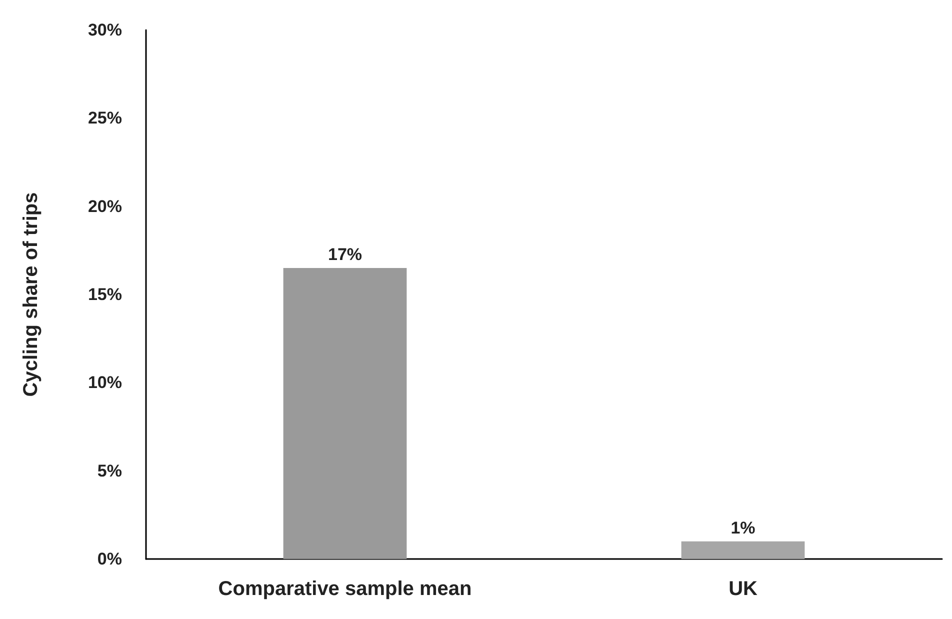  What do you see at coordinates (105, 30) in the screenshot?
I see `y-tick-label: 30%` at bounding box center [105, 30].